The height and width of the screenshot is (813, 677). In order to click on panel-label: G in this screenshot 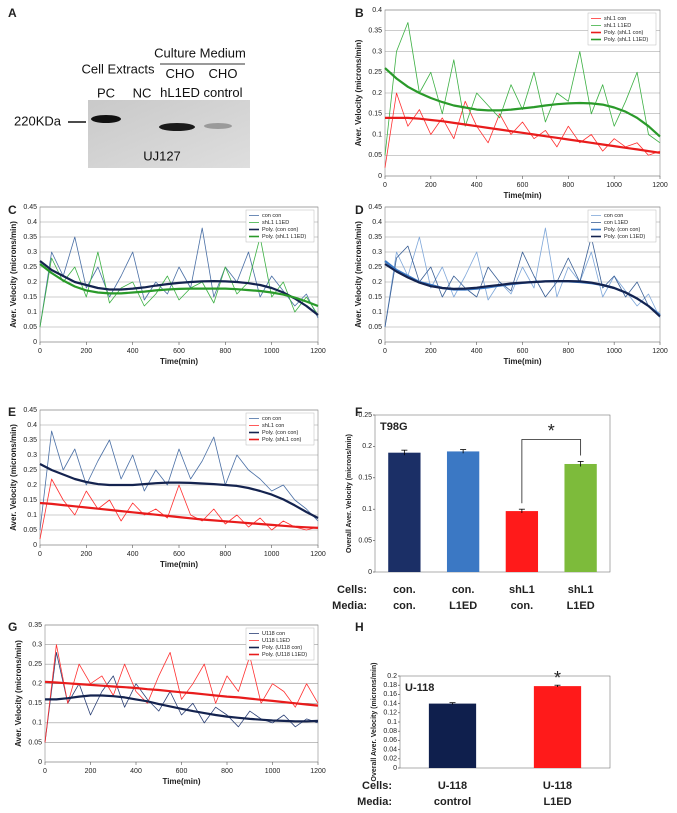, I will do `click(12, 627)`.